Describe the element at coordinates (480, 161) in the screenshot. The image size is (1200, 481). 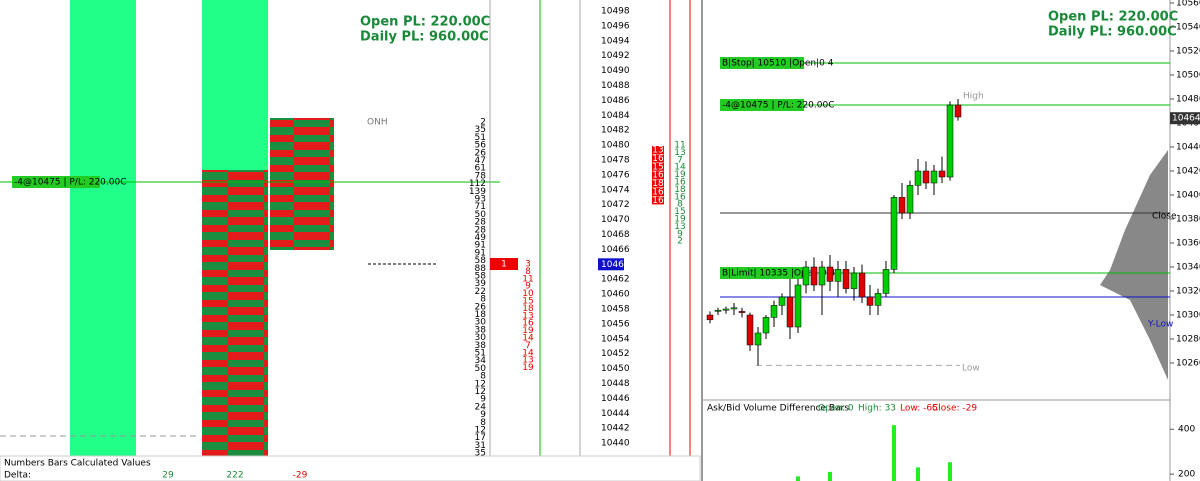
I see `delta-cell: 47` at that location.